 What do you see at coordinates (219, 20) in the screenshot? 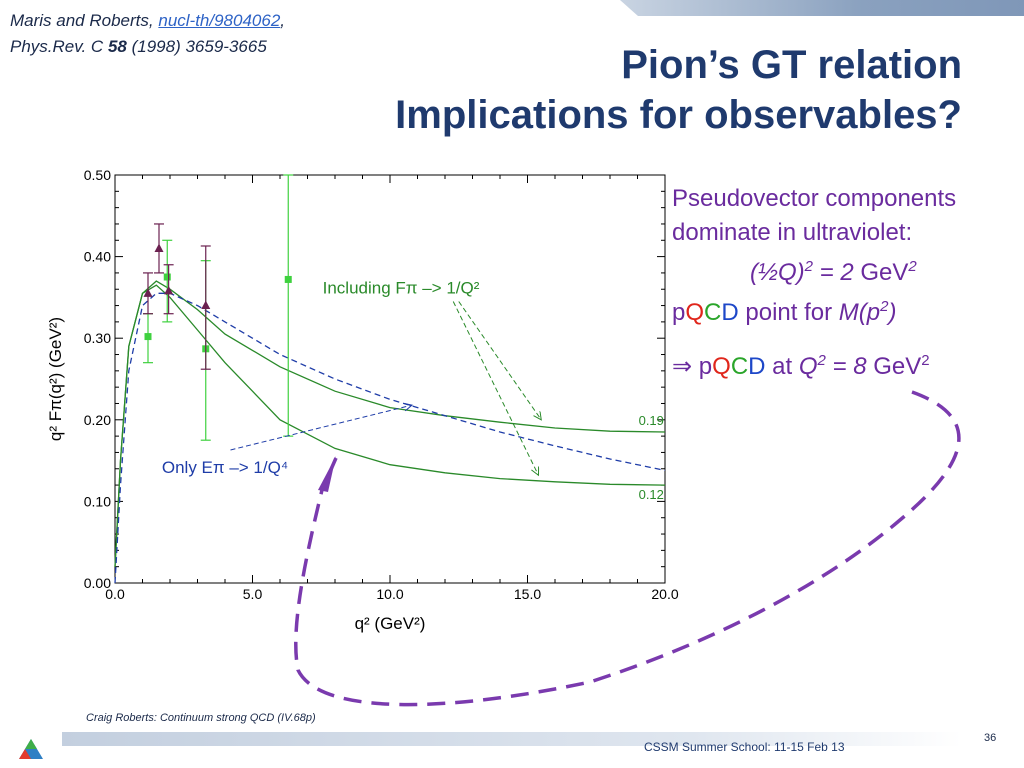
I see `arxiv-link: nucl-th/9804062` at bounding box center [219, 20].